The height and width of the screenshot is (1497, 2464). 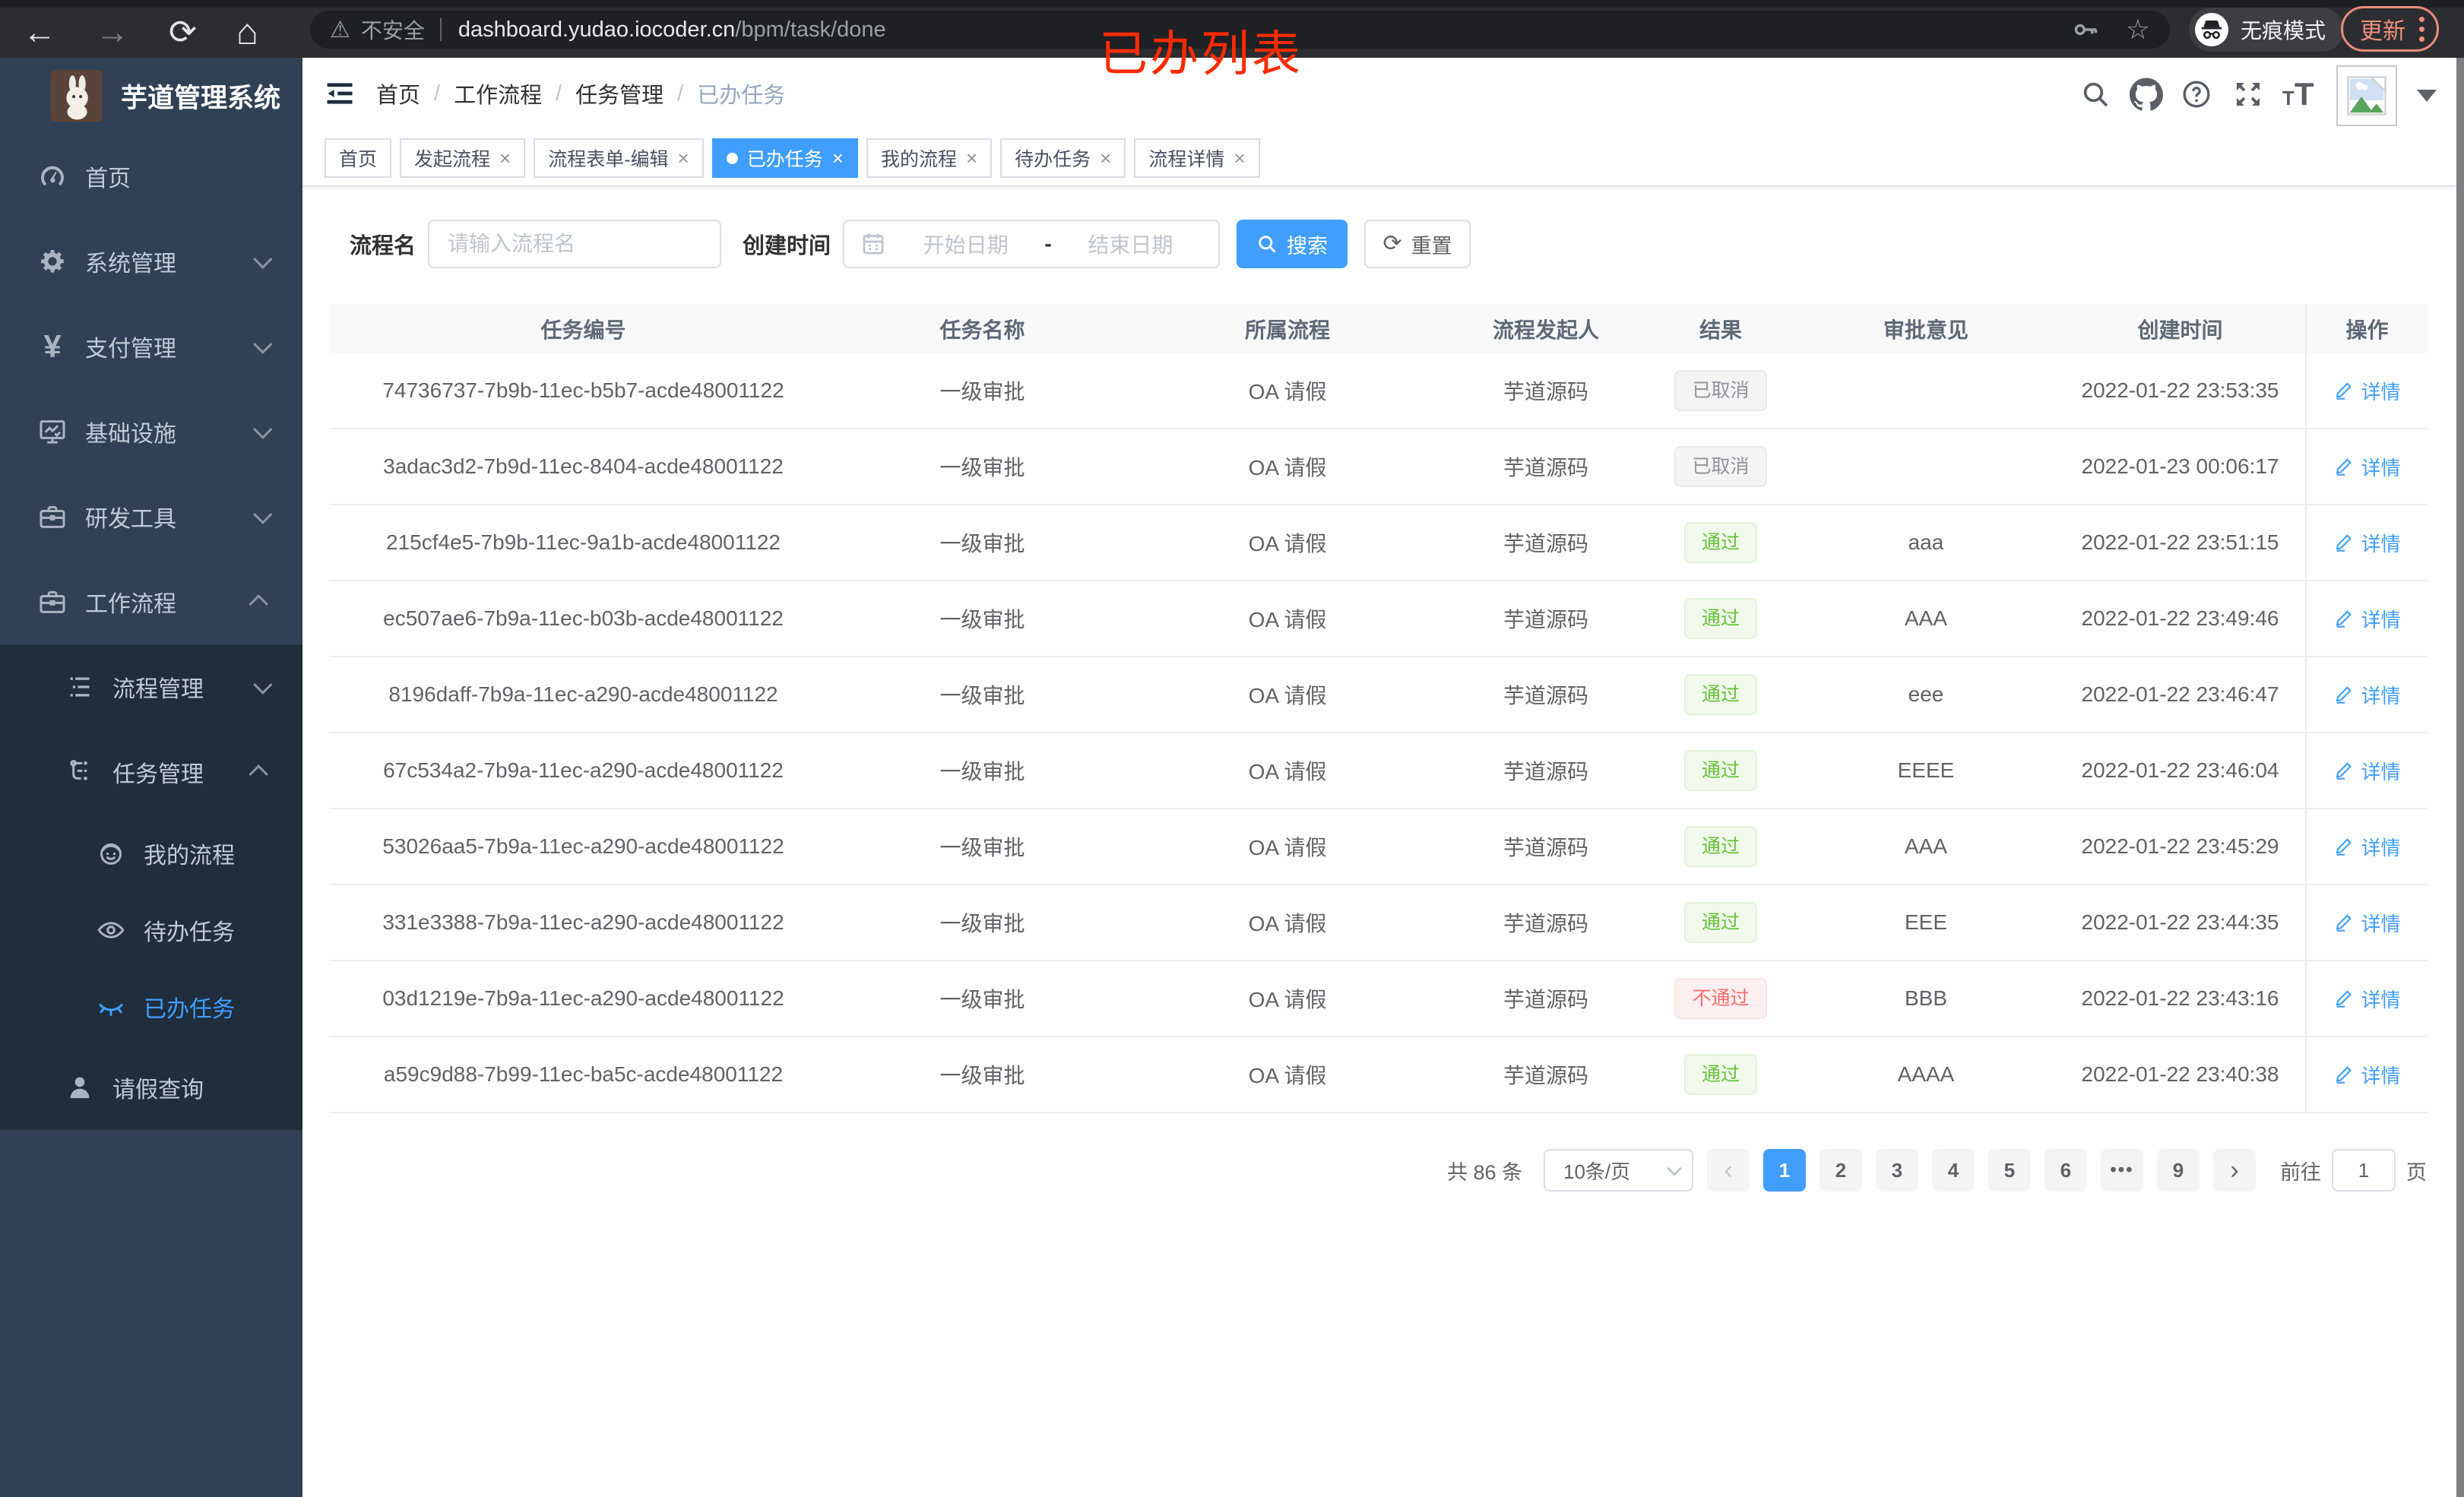 I want to click on col-header-process: 所属流程, so click(x=1287, y=330).